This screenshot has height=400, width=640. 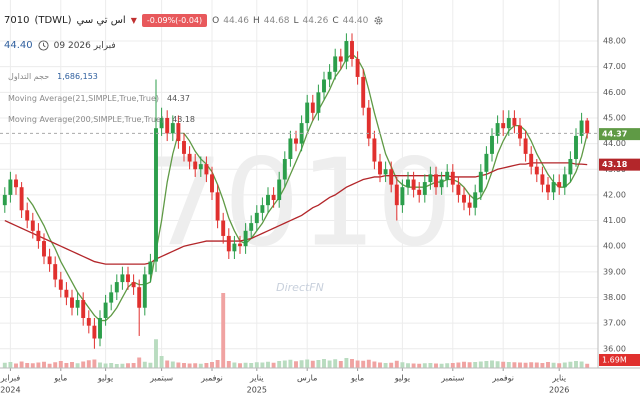 I want to click on ohlc-value: 44.46, so click(x=236, y=20).